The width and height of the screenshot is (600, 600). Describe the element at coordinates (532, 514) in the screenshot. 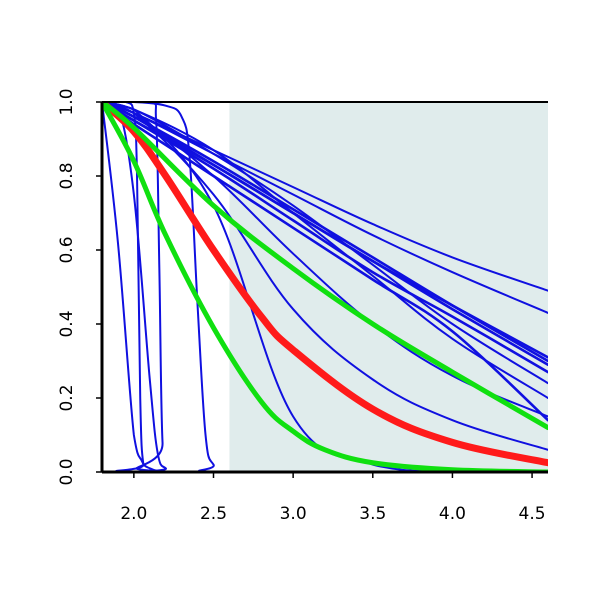

I see `x-tick-label: 4.5` at that location.